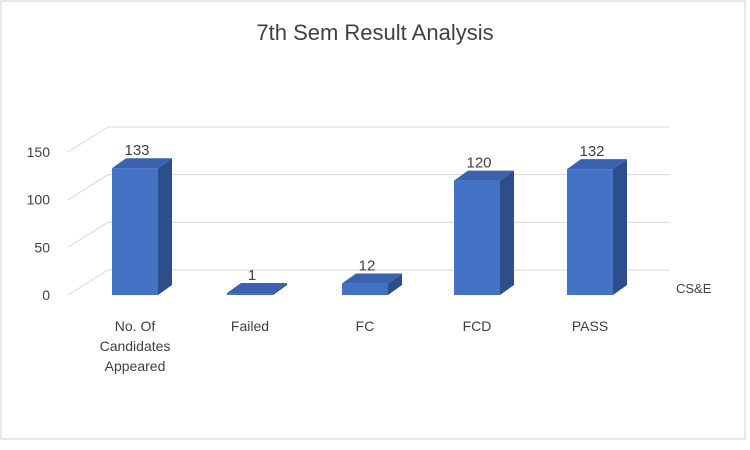 The width and height of the screenshot is (750, 450). Describe the element at coordinates (367, 266) in the screenshot. I see `data-label: 12` at that location.